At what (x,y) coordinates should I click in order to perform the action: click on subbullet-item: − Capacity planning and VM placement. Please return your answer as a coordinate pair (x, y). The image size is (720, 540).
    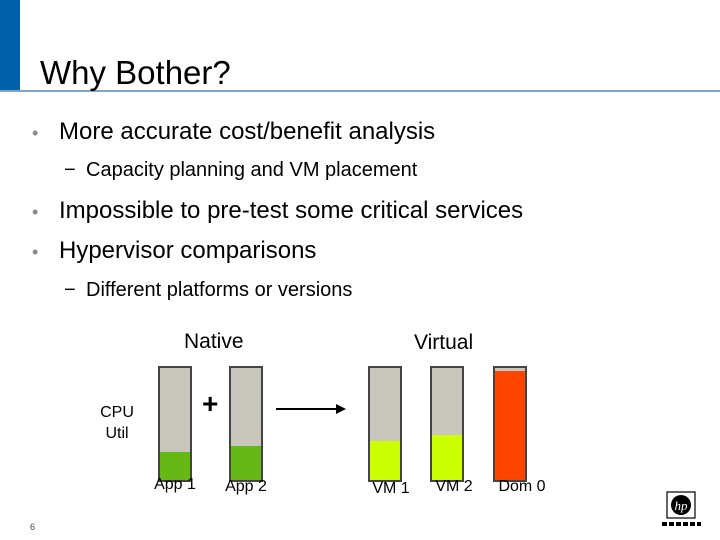
    Looking at the image, I should click on (241, 170).